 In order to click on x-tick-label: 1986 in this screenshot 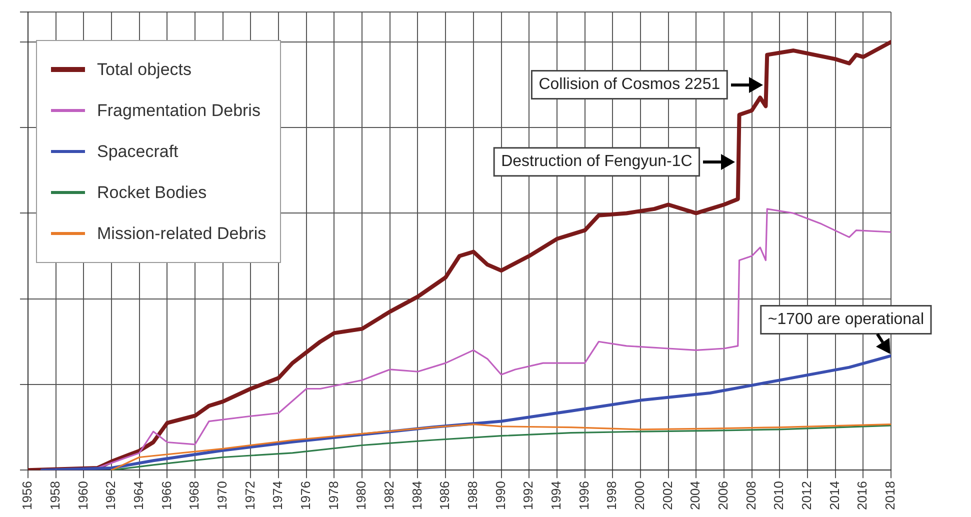, I will do `click(444, 495)`.